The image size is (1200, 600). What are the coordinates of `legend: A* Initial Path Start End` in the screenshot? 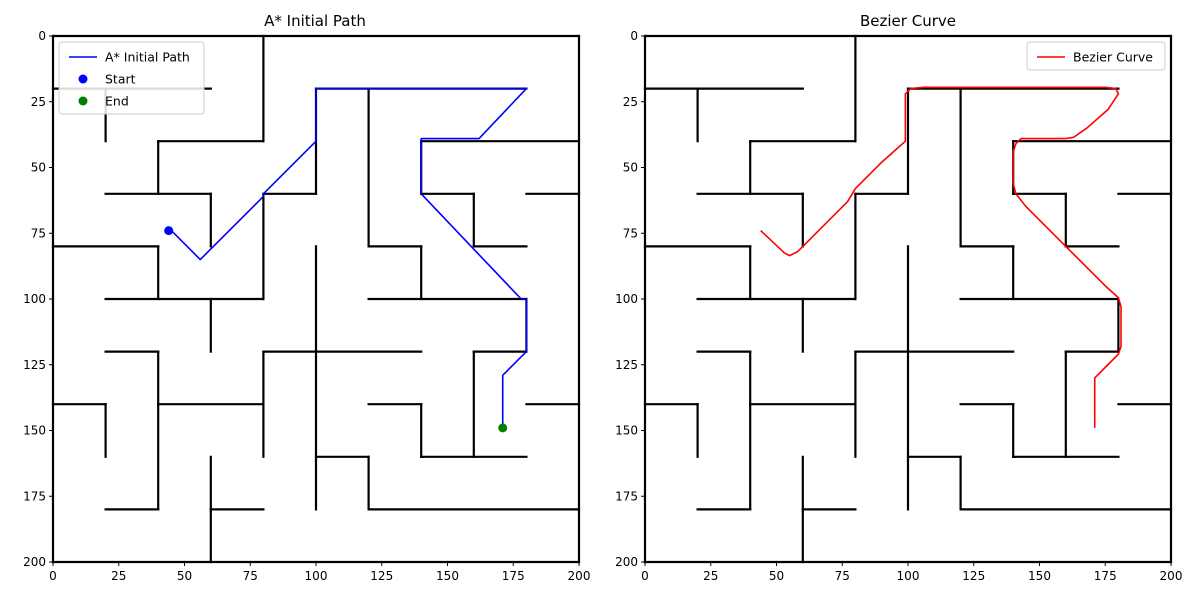 It's located at (131, 78).